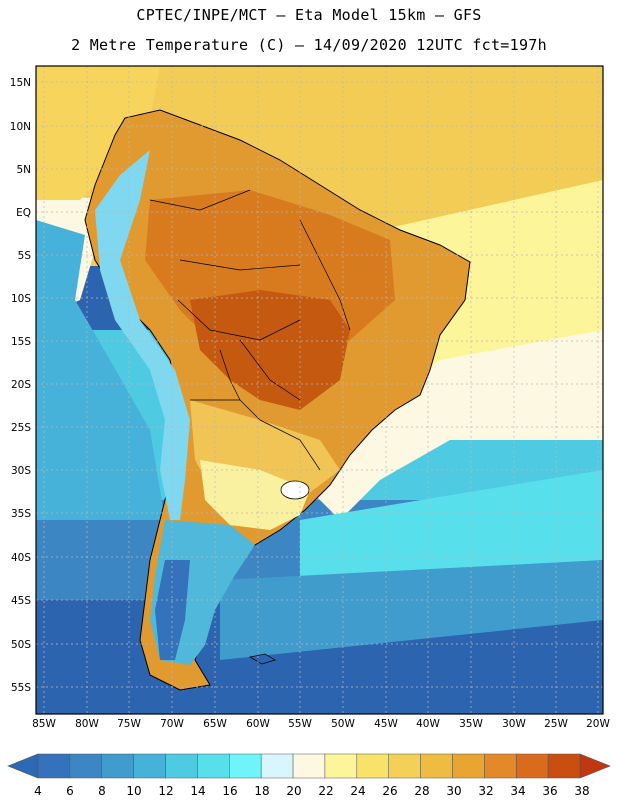  I want to click on lon-label: 30W, so click(514, 724).